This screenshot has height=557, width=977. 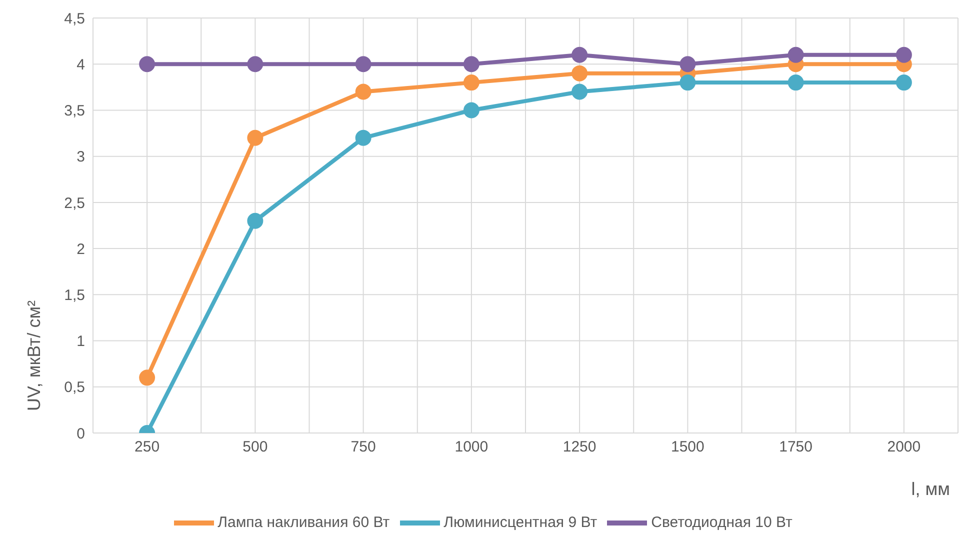 What do you see at coordinates (904, 447) in the screenshot?
I see `x-tick-label: 2000` at bounding box center [904, 447].